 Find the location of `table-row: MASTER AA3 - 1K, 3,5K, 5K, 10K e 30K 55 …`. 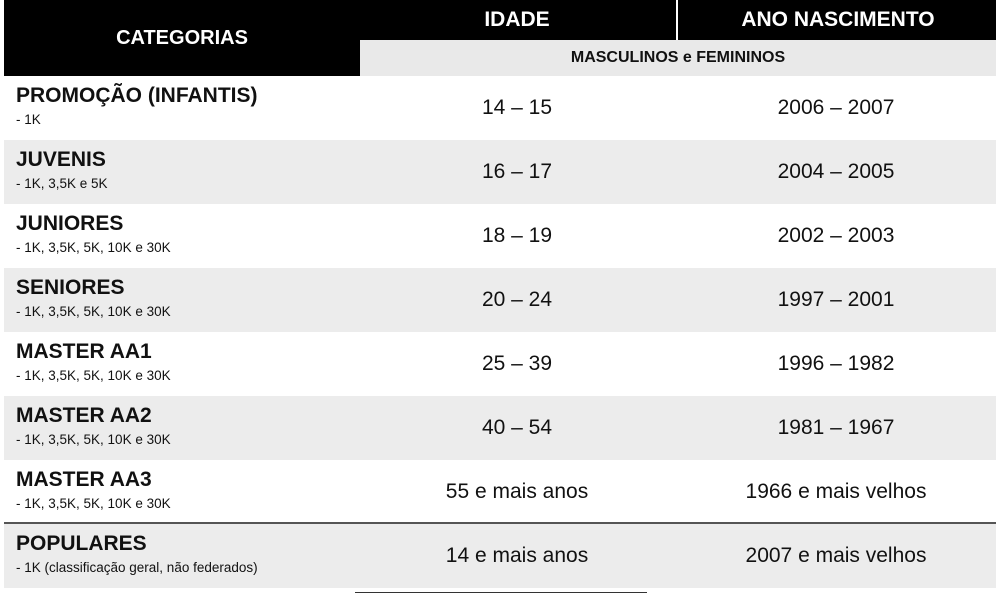

table-row: MASTER AA3 - 1K, 3,5K, 5K, 10K e 30K 55 … is located at coordinates (500, 492).